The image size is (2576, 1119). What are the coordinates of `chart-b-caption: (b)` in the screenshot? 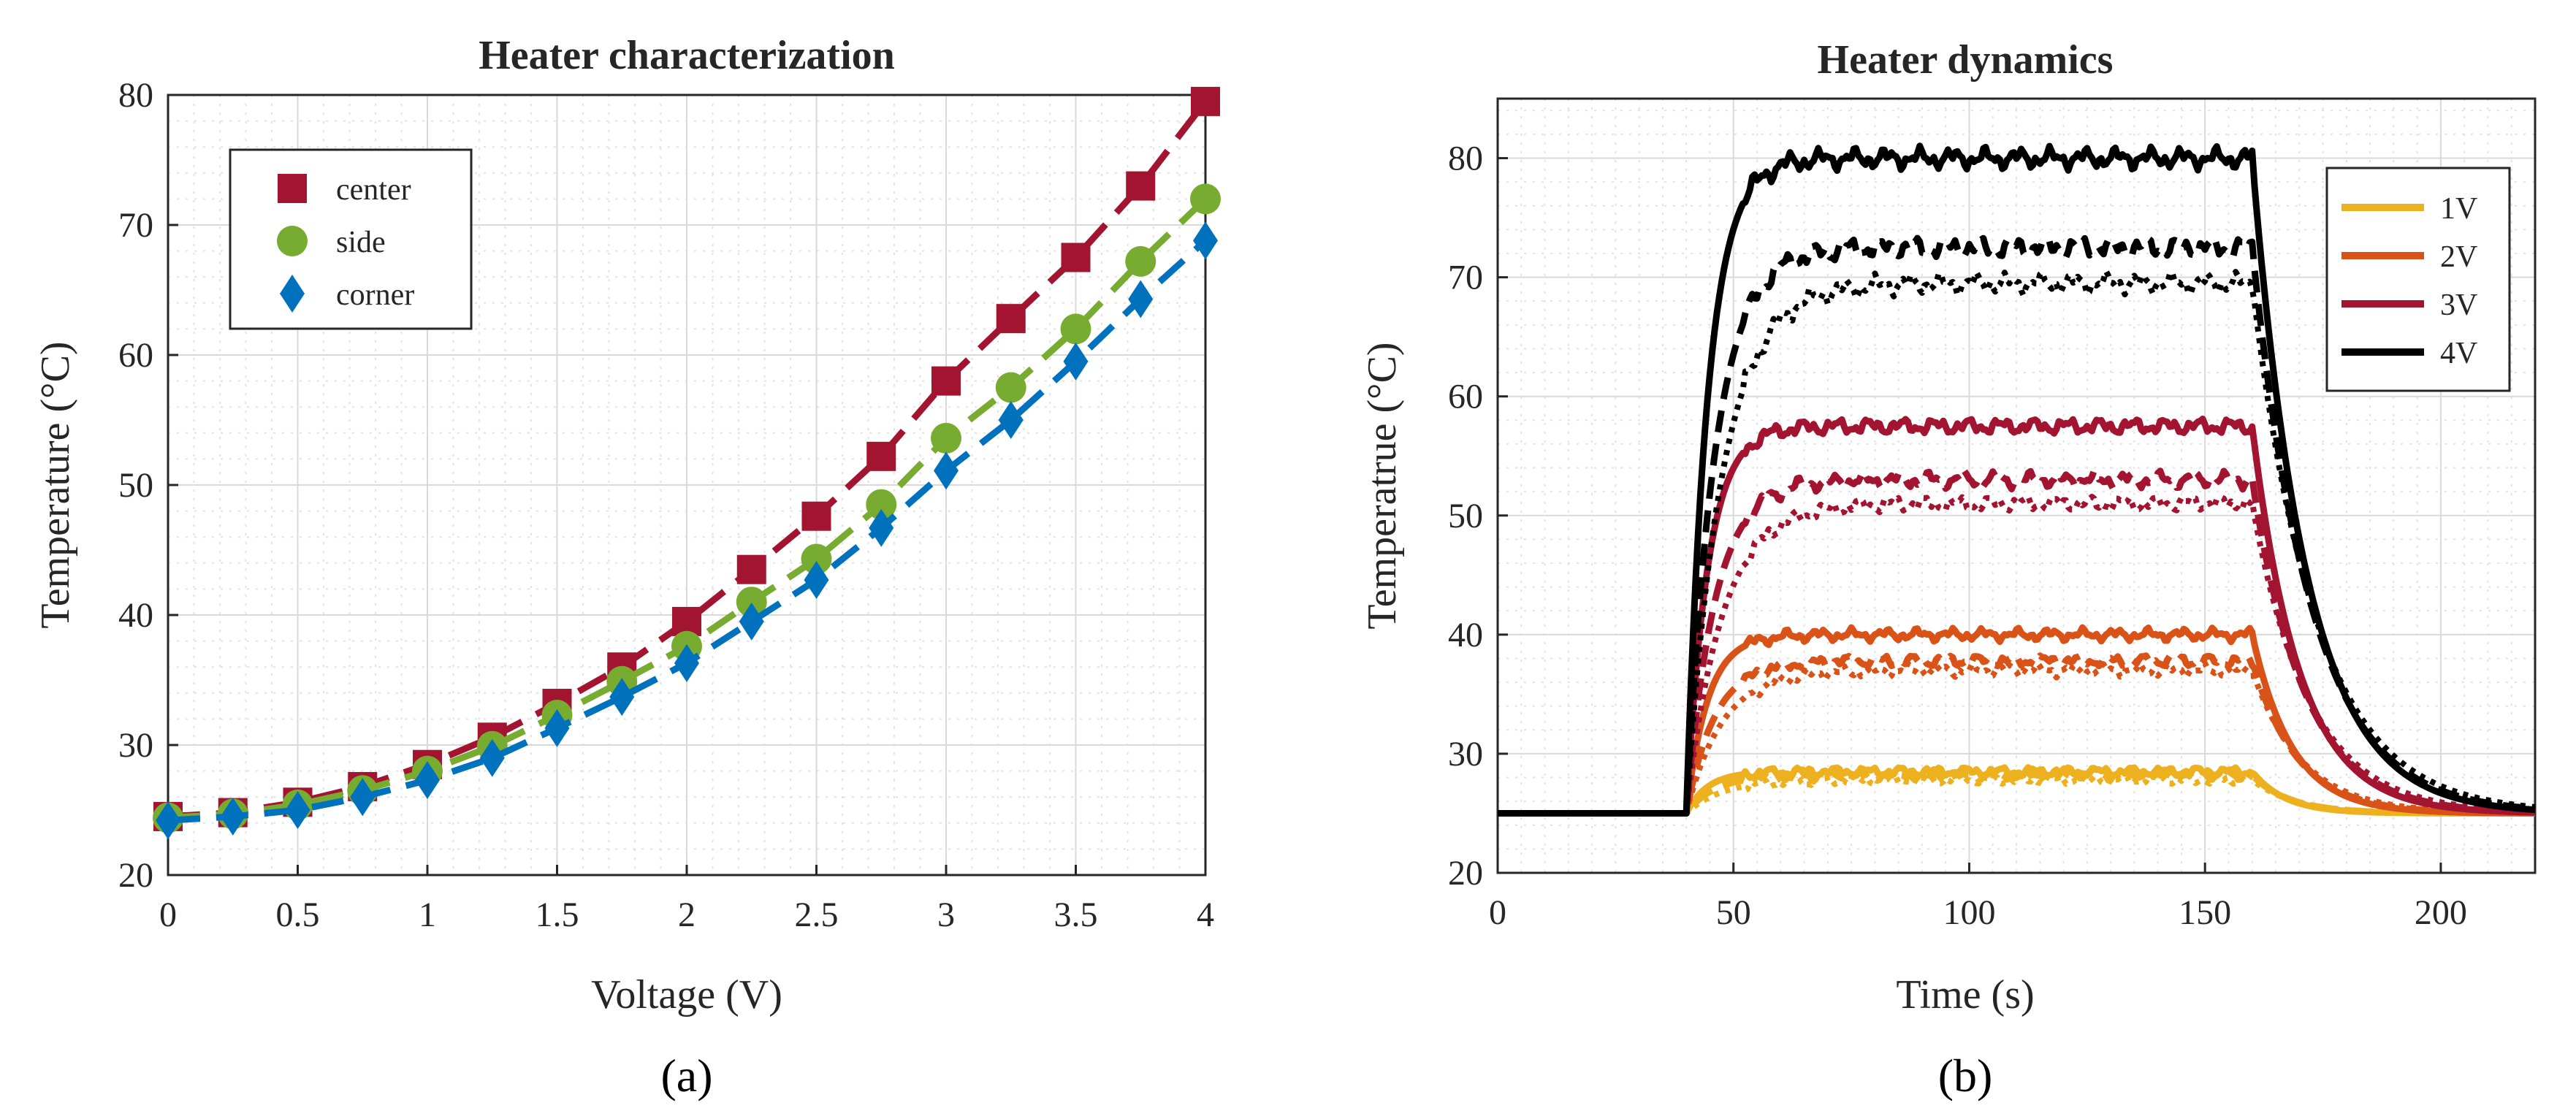 It's located at (1965, 1075).